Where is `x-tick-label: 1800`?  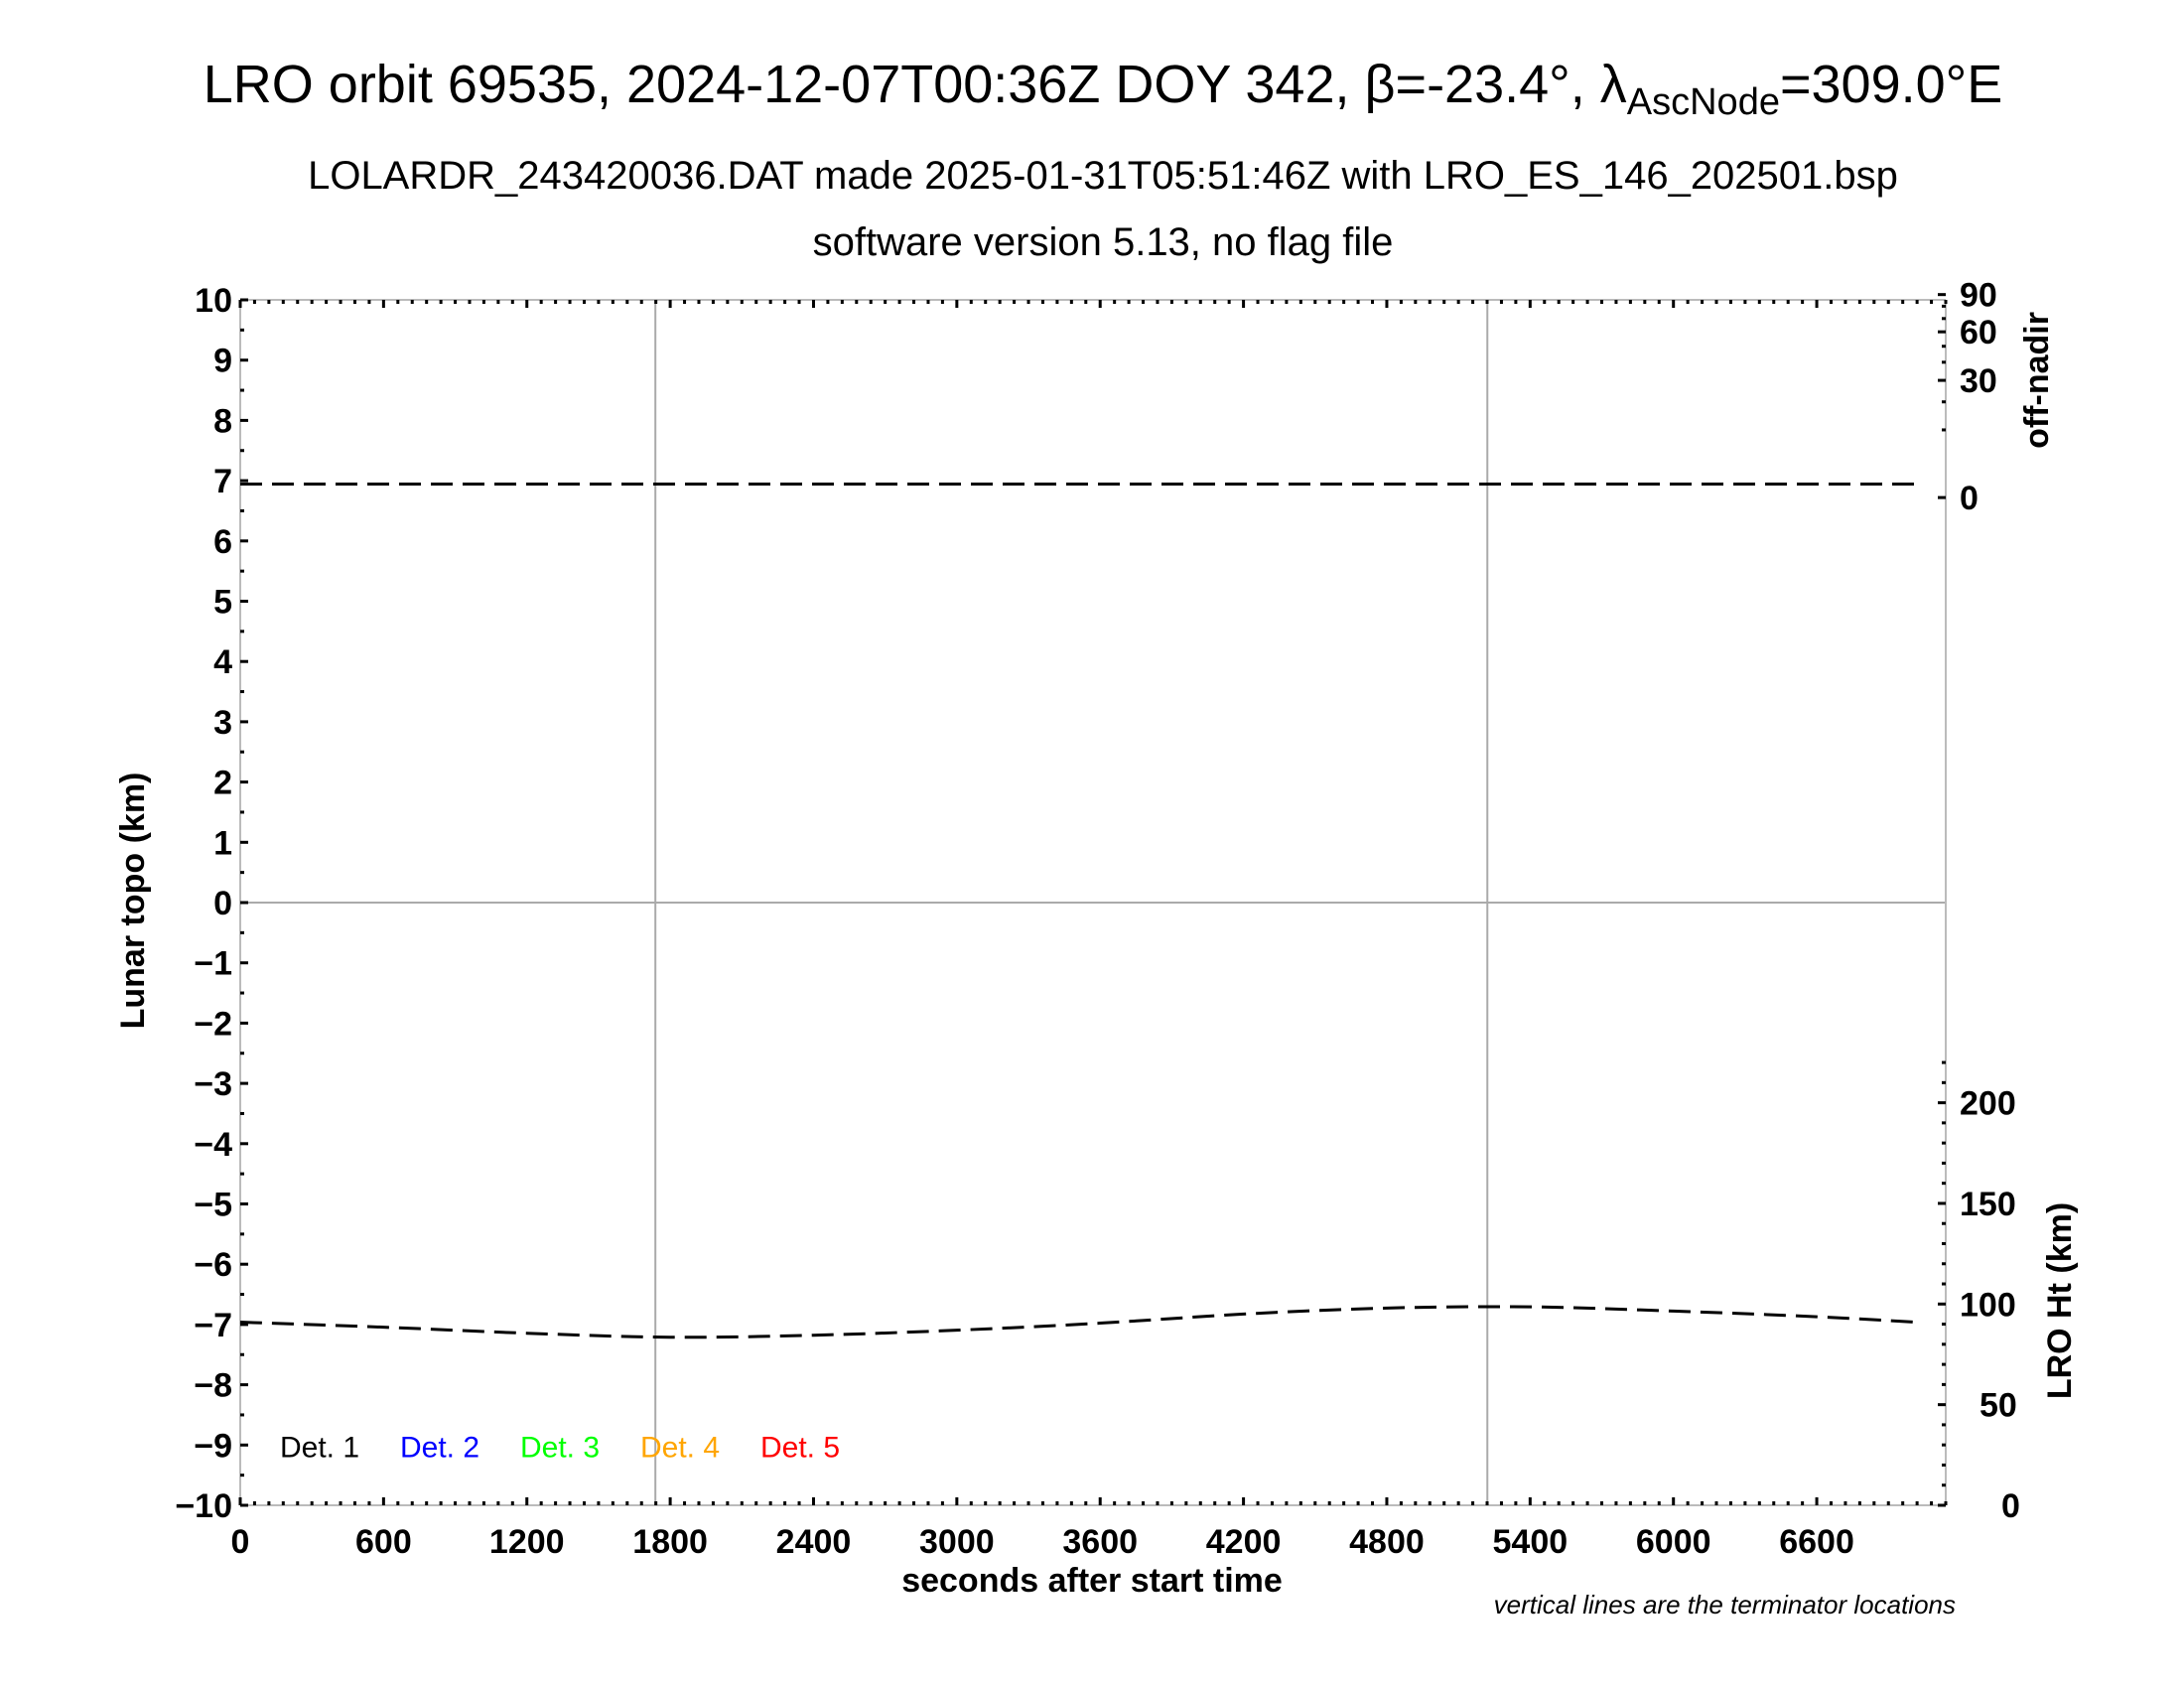 x-tick-label: 1800 is located at coordinates (670, 1542).